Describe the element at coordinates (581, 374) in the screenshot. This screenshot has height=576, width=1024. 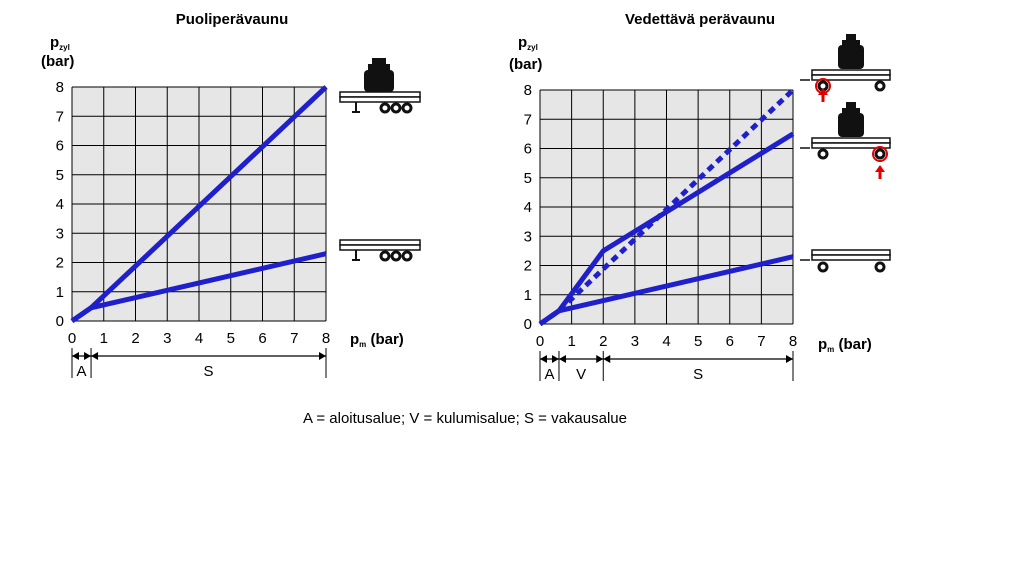
I see `zone-label: V` at that location.